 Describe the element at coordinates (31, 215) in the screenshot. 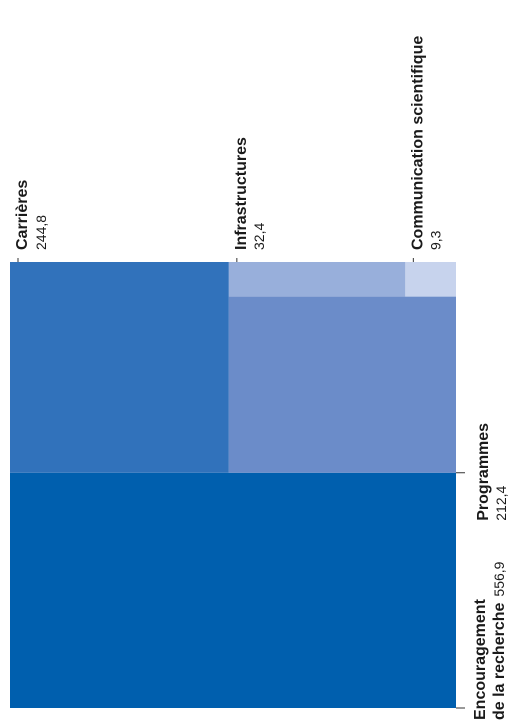

I see `label-group-carrieres: Carrières 244,8` at that location.